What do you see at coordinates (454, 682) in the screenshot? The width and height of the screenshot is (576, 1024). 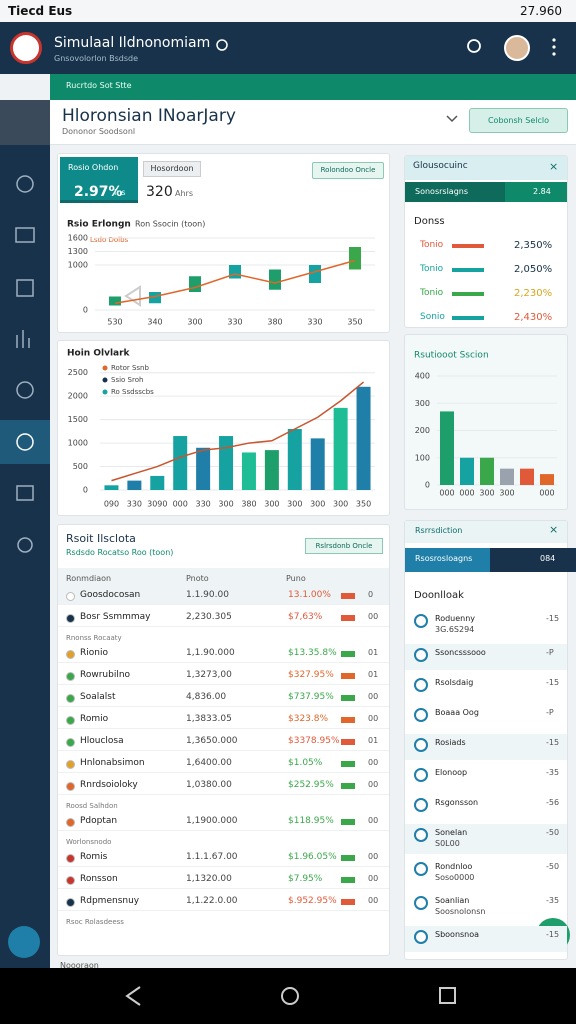 I see `activity-label: Rsolsdaig` at bounding box center [454, 682].